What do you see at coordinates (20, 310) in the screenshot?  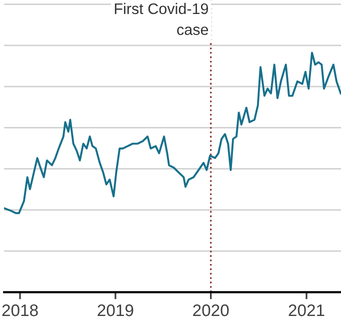 I see `x-tick-label: 2018` at bounding box center [20, 310].